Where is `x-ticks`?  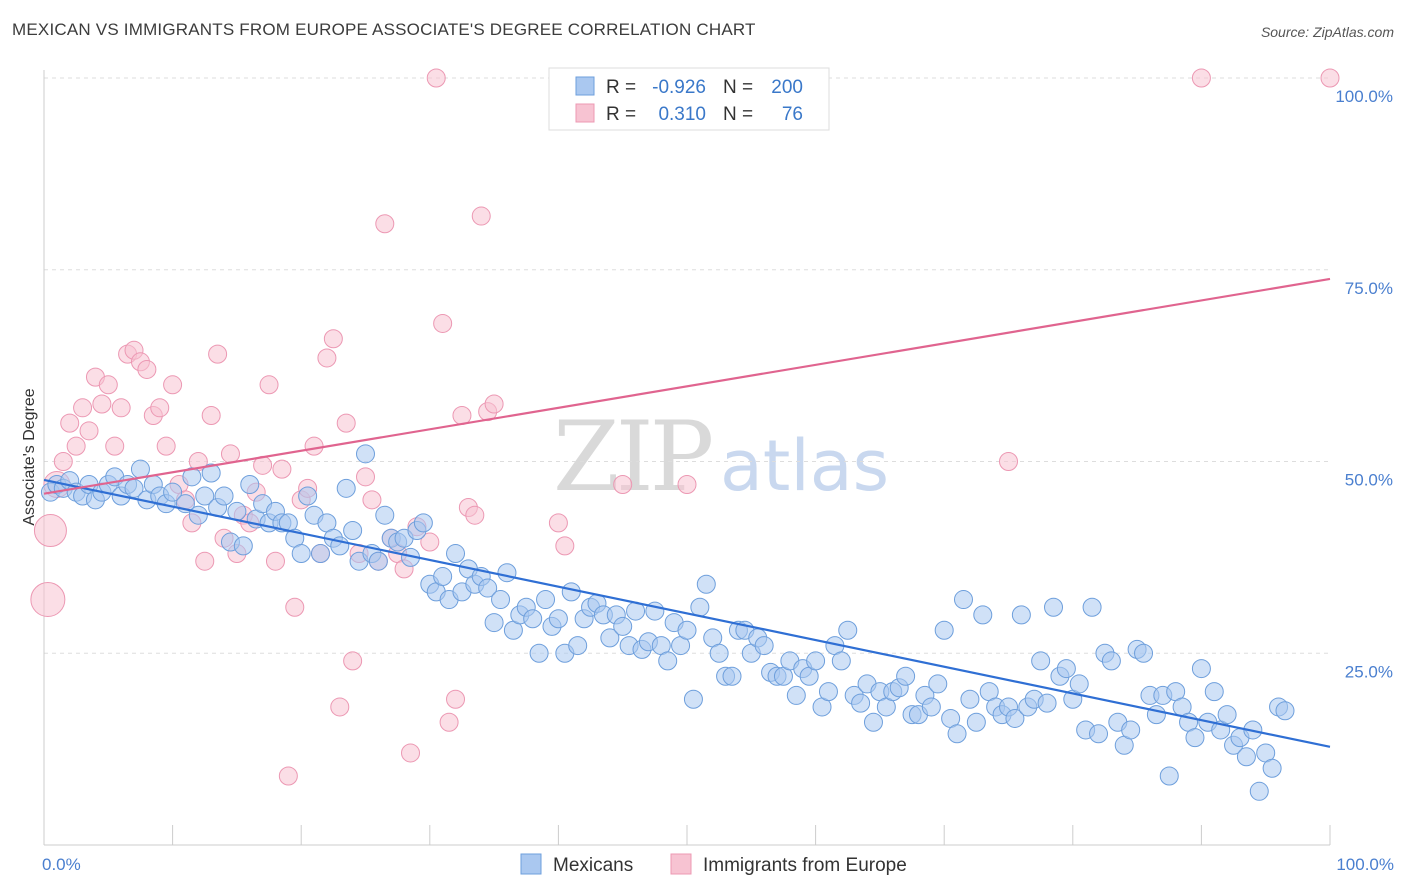
x-ticks is located at coordinates (687, 835).